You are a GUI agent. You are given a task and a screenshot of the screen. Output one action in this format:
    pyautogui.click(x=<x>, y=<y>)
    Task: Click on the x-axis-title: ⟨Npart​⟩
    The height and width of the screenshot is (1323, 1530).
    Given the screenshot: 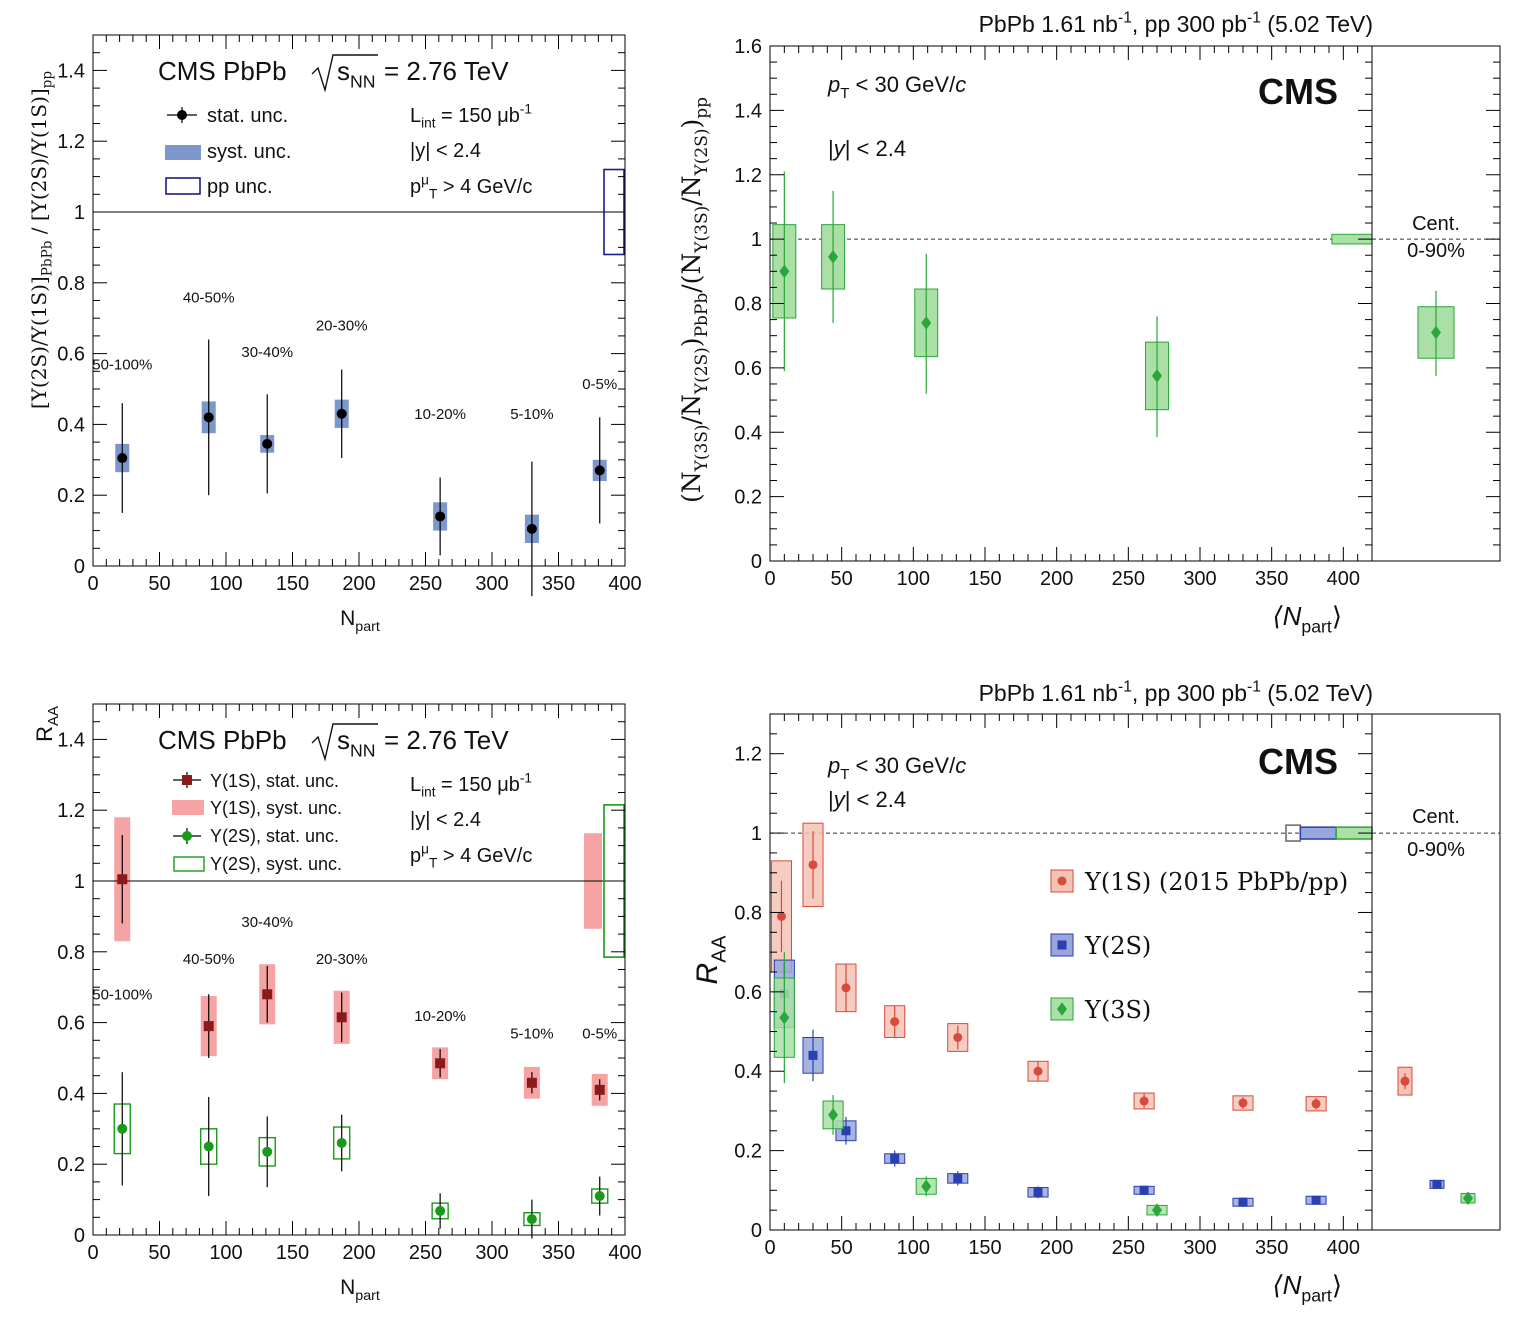 What is the action you would take?
    pyautogui.click(x=1307, y=1287)
    